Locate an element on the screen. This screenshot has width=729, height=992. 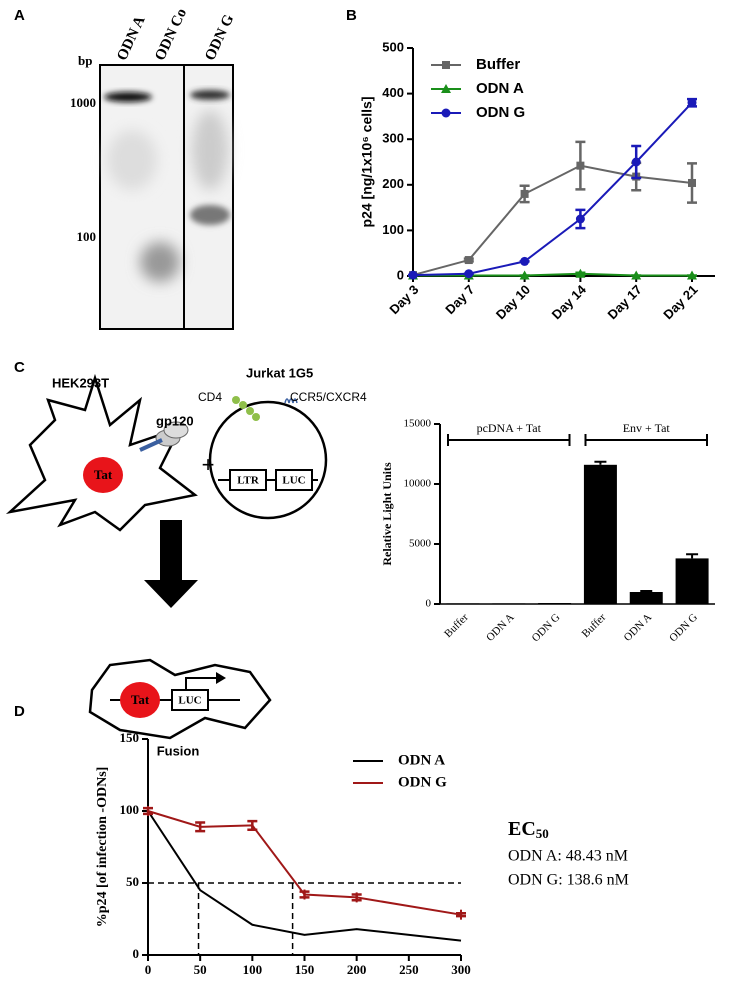
panel-label: C is located at coordinates (19, 367).